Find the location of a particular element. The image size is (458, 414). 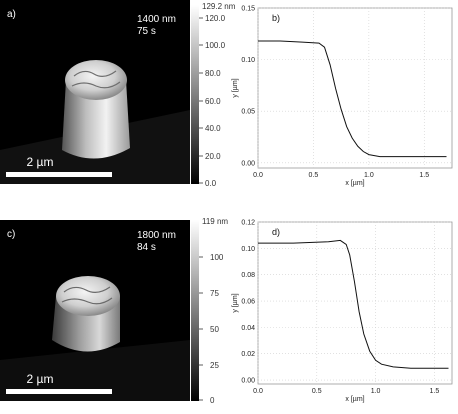

colorbar-tick-label-a: 60.0 is located at coordinates (213, 101).